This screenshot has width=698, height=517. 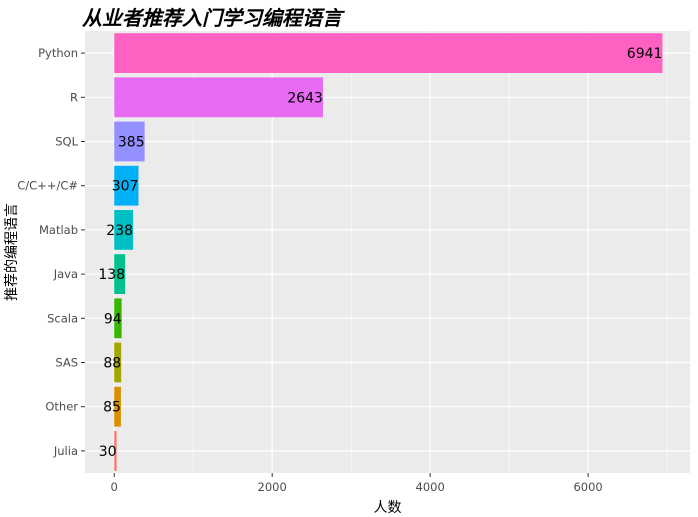 I want to click on bar-sql, so click(x=129, y=141).